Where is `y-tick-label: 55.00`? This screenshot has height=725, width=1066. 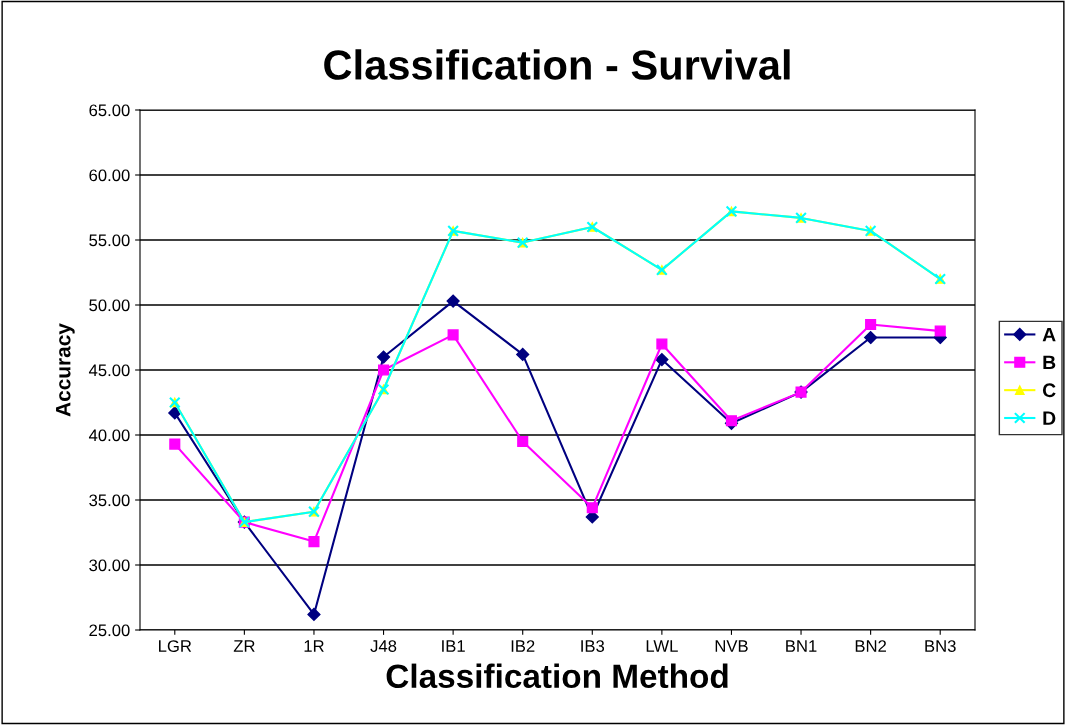 y-tick-label: 55.00 is located at coordinates (109, 240).